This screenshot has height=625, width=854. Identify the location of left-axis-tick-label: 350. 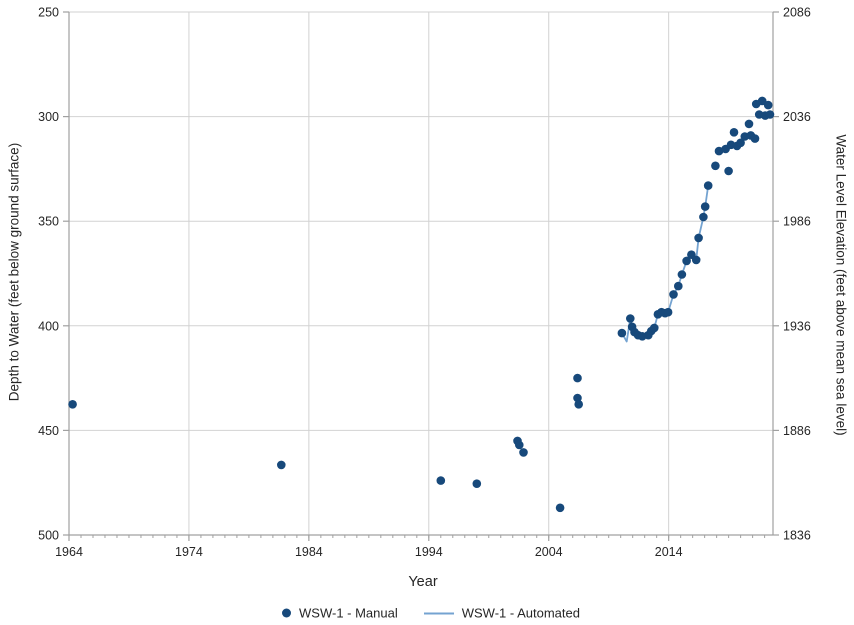
(48, 222).